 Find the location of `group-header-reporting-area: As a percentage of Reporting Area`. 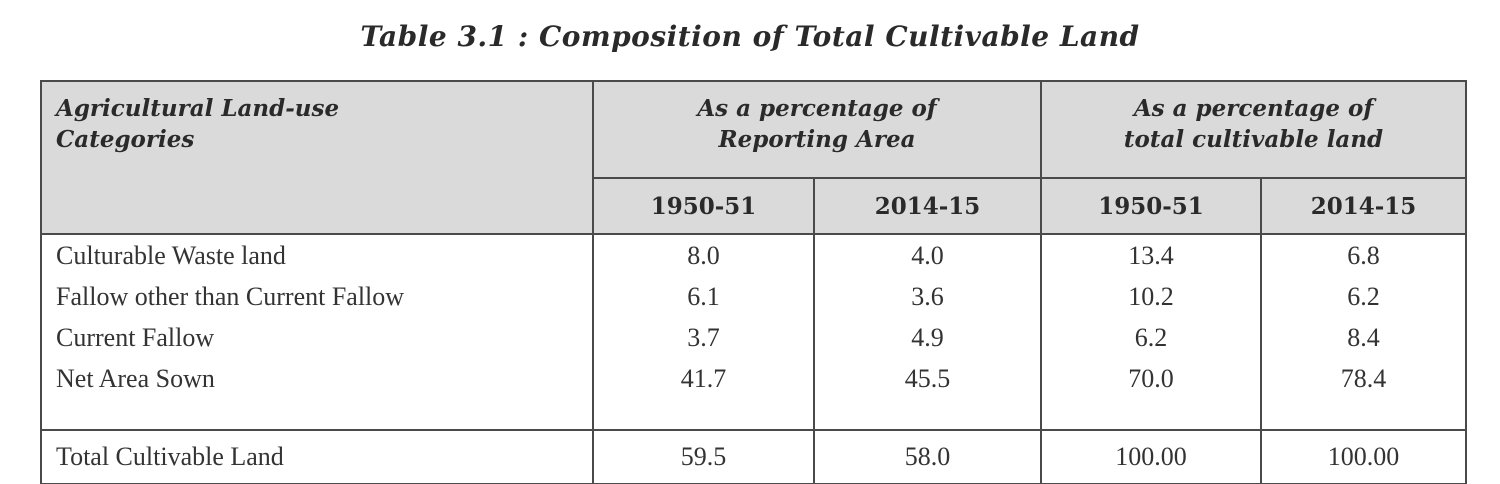

group-header-reporting-area: As a percentage of Reporting Area is located at coordinates (817, 129).